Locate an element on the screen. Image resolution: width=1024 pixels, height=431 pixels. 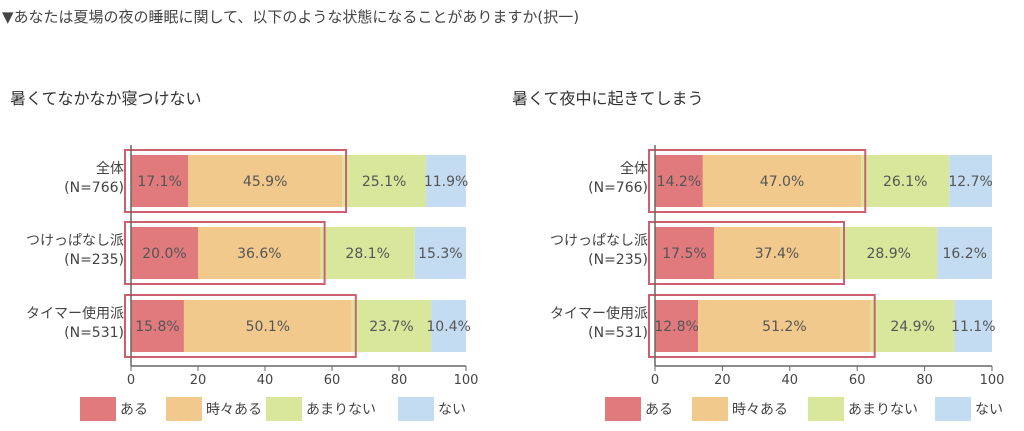
data-label: 14.2% is located at coordinates (679, 182).